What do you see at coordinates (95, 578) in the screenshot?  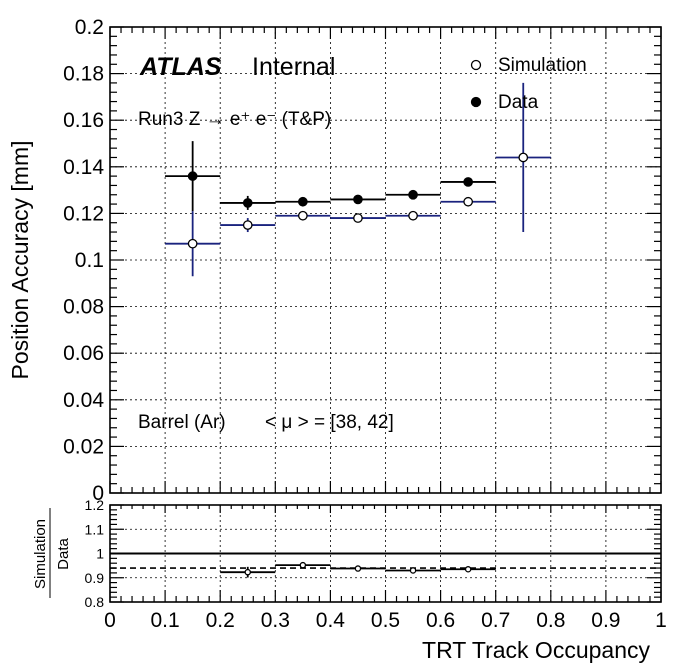 I see `ratio-y-tick-label: 0.9` at bounding box center [95, 578].